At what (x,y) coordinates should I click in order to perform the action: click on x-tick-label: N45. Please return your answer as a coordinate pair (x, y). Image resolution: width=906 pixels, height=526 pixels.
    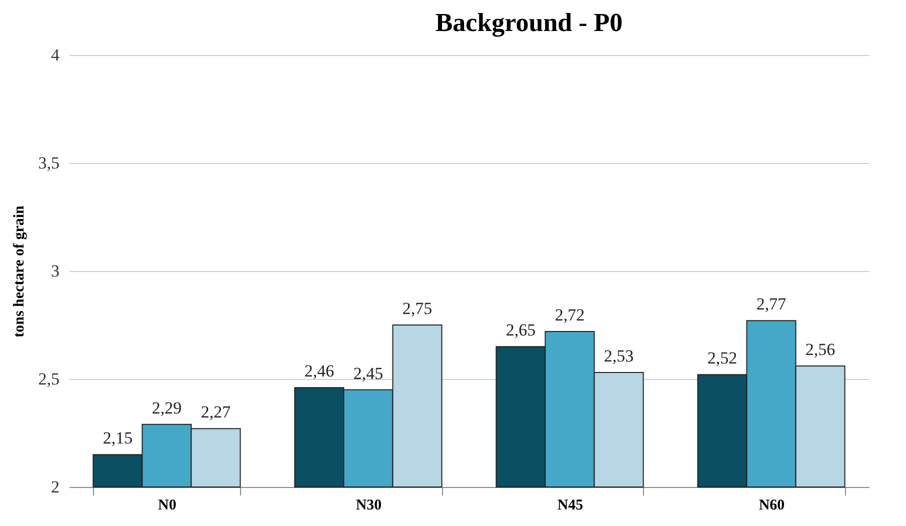
    Looking at the image, I should click on (570, 506).